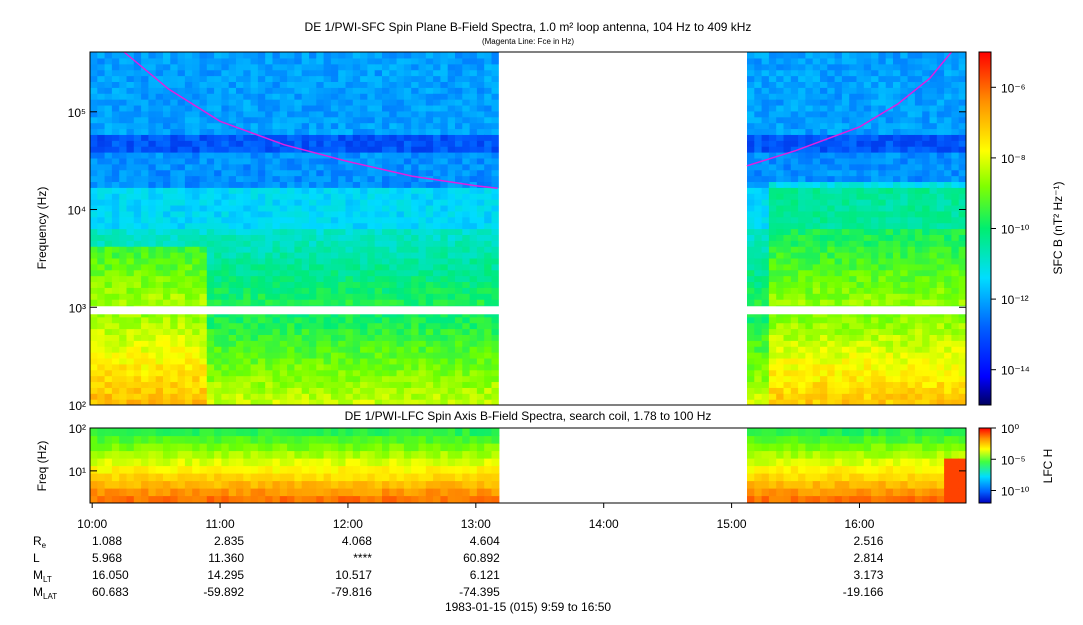  Describe the element at coordinates (863, 592) in the screenshot. I see `ephemeris-value-3-6: -19.166` at that location.